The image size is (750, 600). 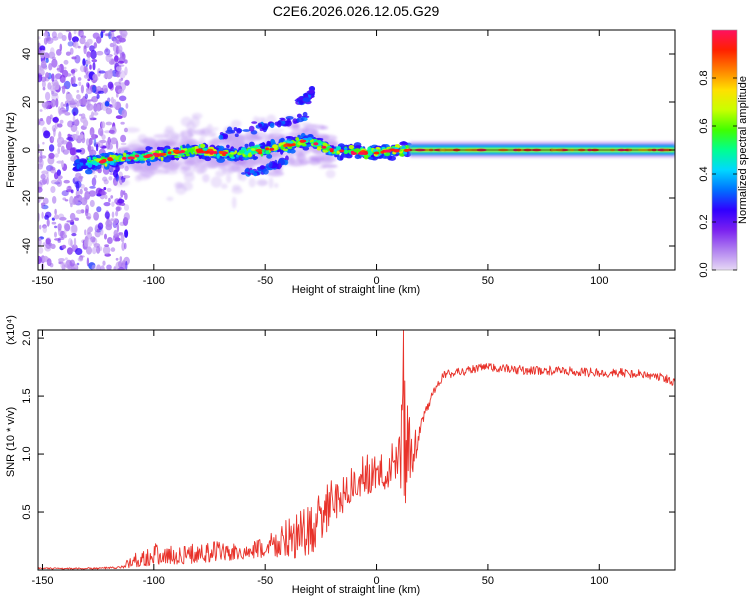 What do you see at coordinates (154, 281) in the screenshot?
I see `x-tick-label: -100` at bounding box center [154, 281].